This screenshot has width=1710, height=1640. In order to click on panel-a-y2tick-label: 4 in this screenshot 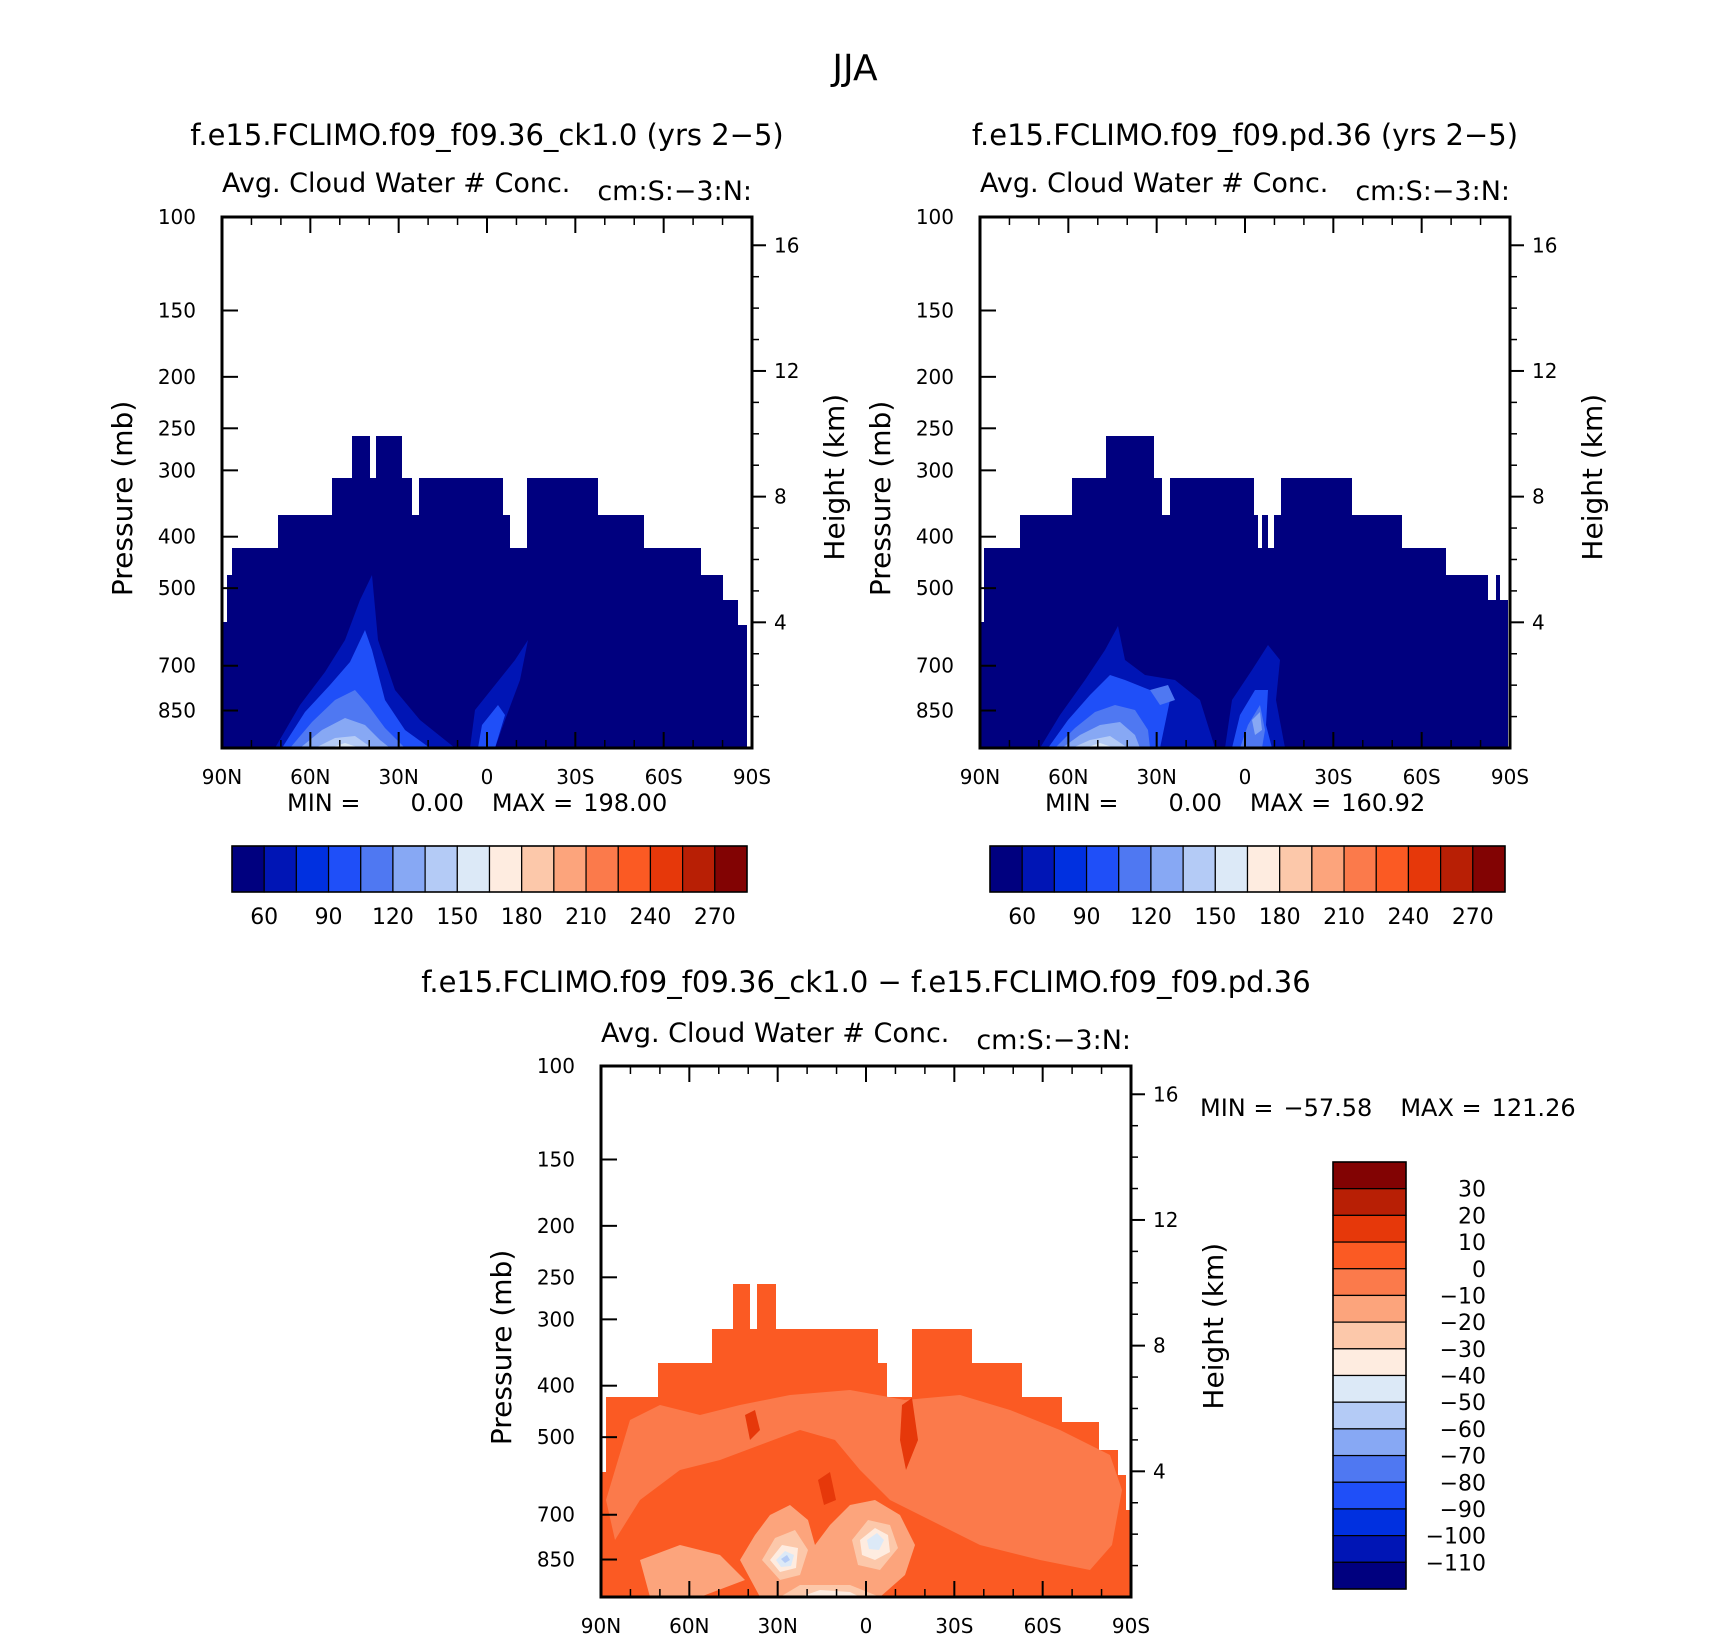, I will do `click(780, 622)`.